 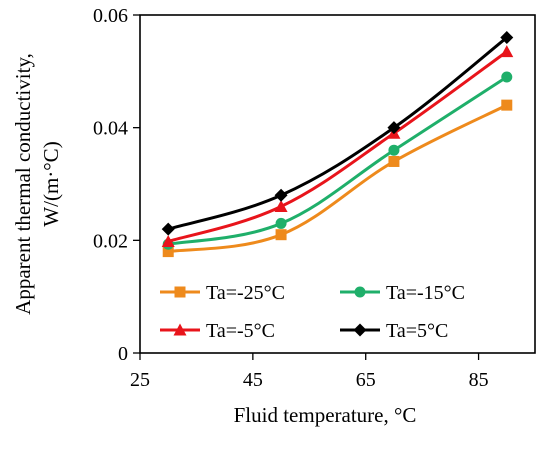 I want to click on legend-item: Ta=-25°C, so click(x=222, y=293).